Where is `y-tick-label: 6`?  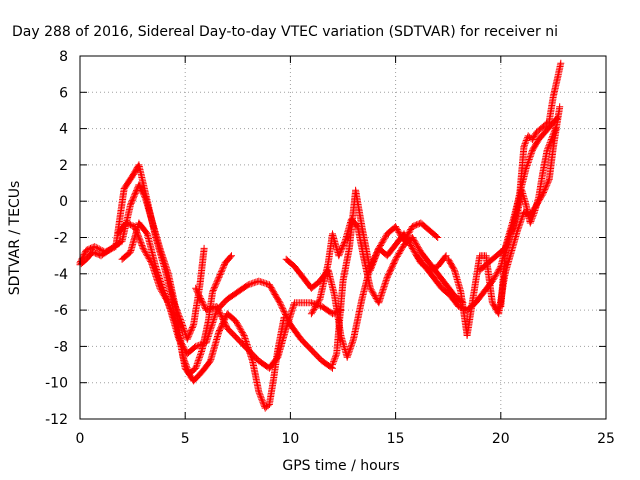
y-tick-label: 6 is located at coordinates (63, 93).